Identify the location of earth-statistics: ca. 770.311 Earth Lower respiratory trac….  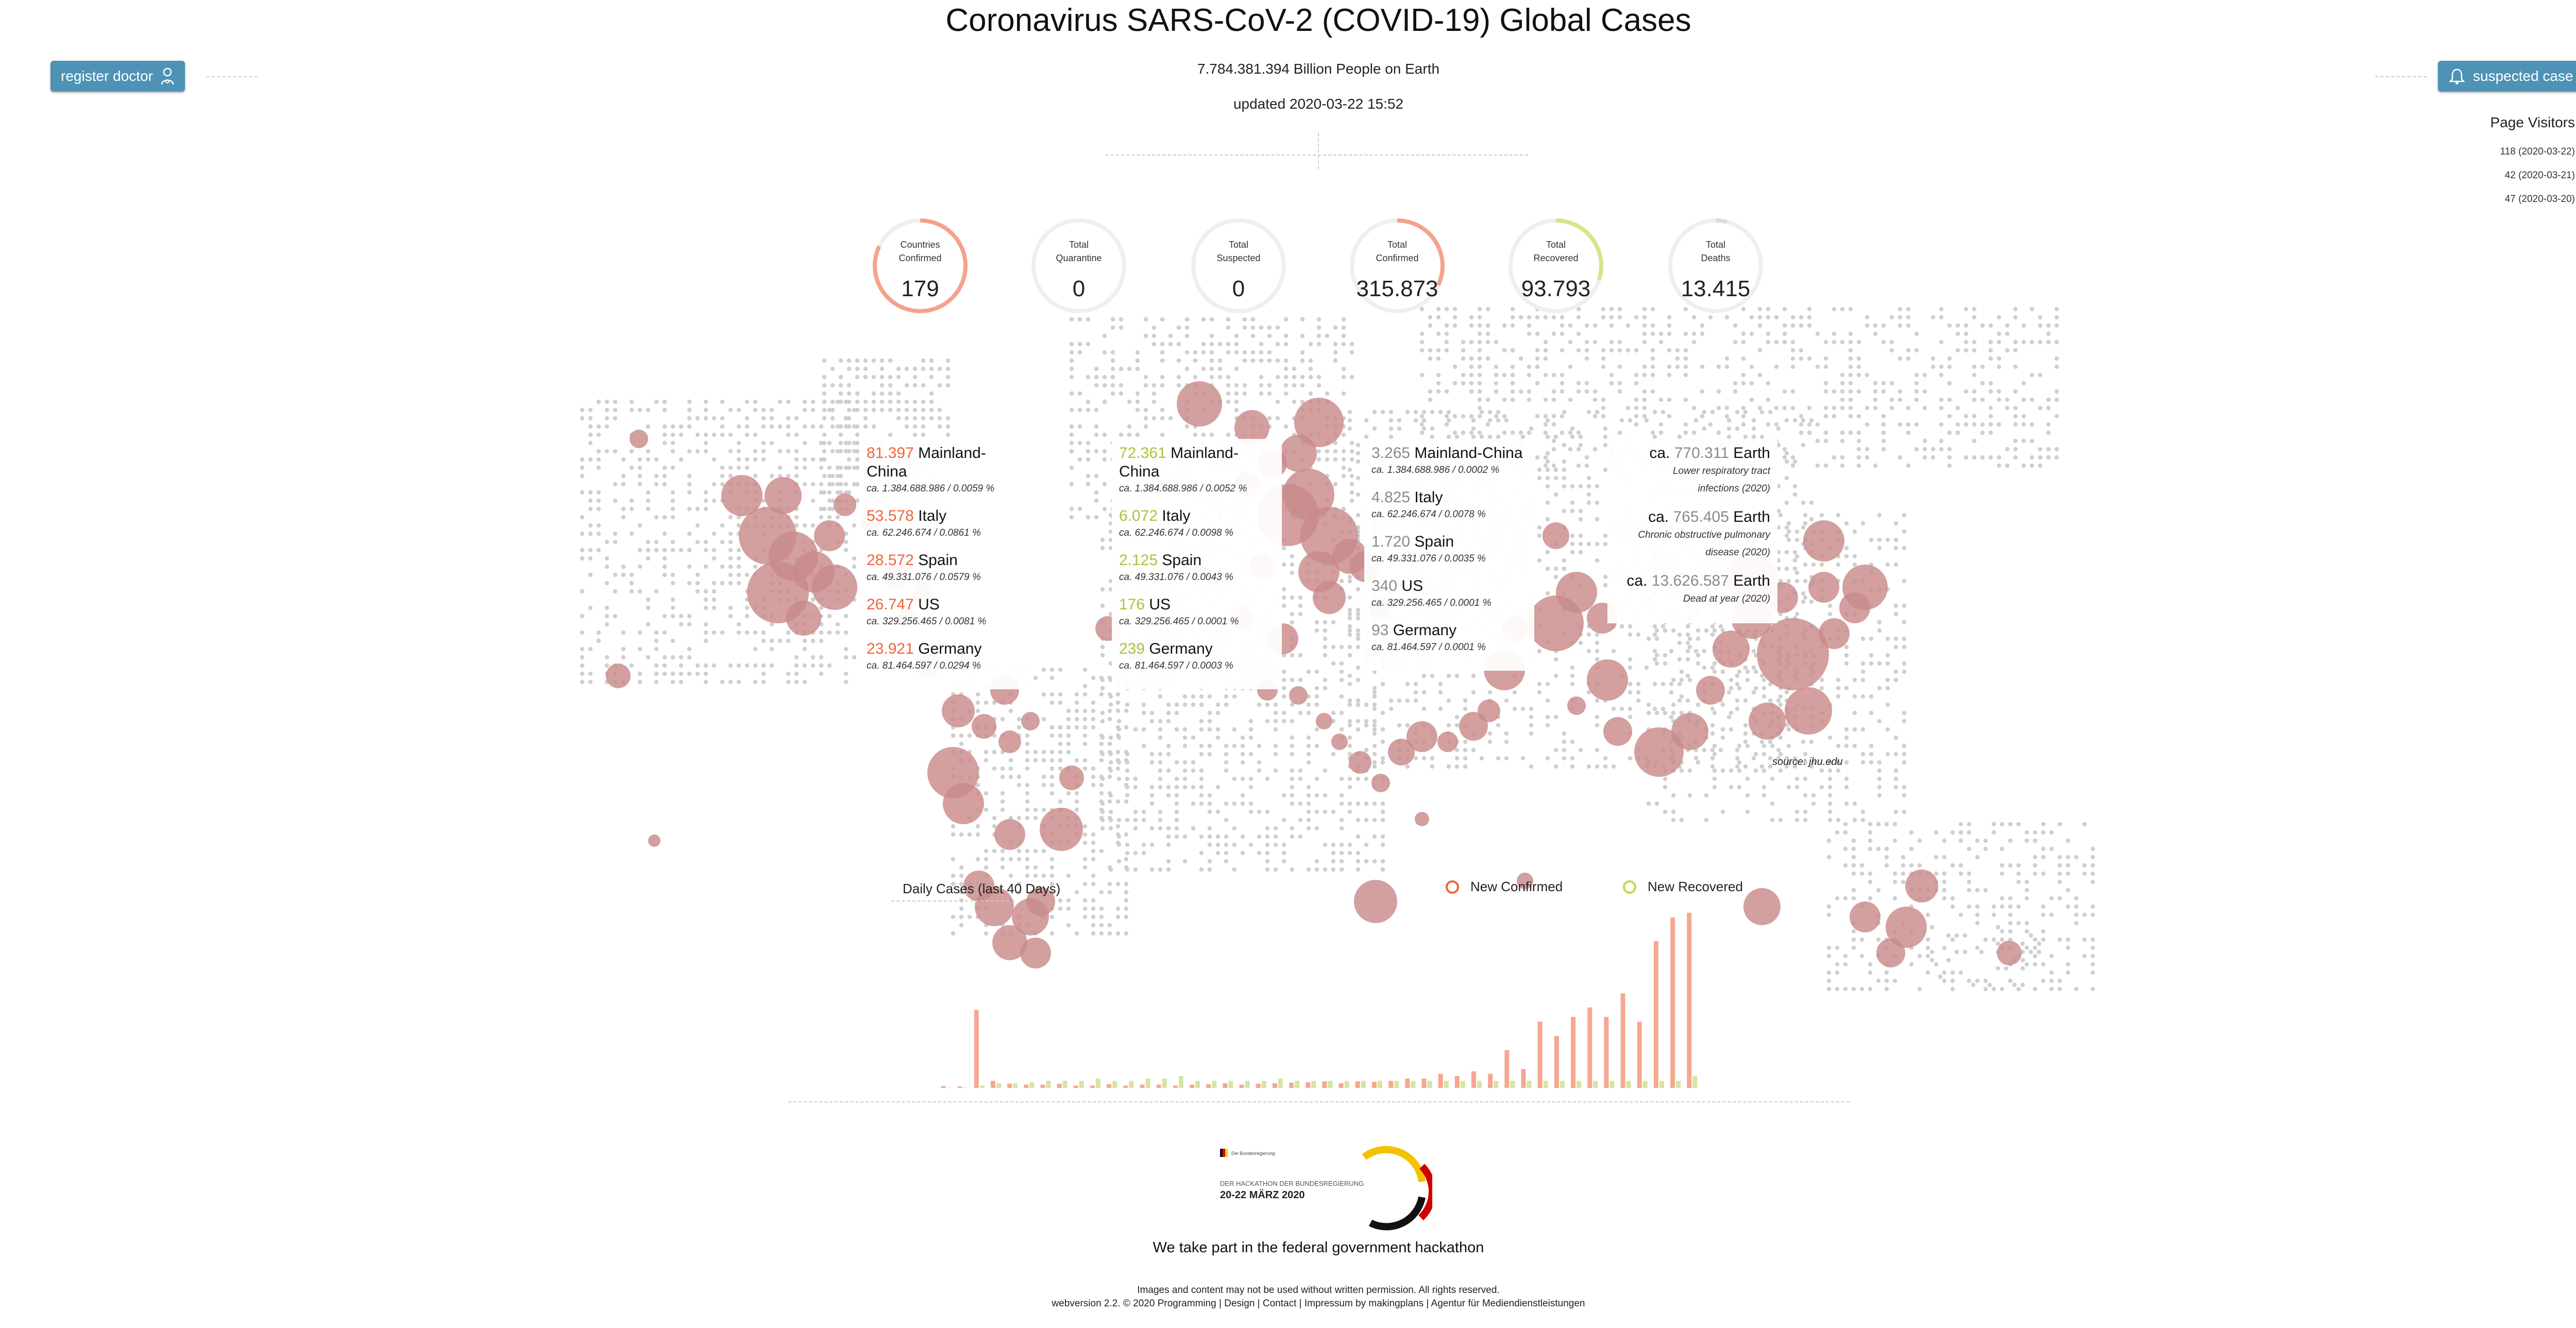
(1692, 531).